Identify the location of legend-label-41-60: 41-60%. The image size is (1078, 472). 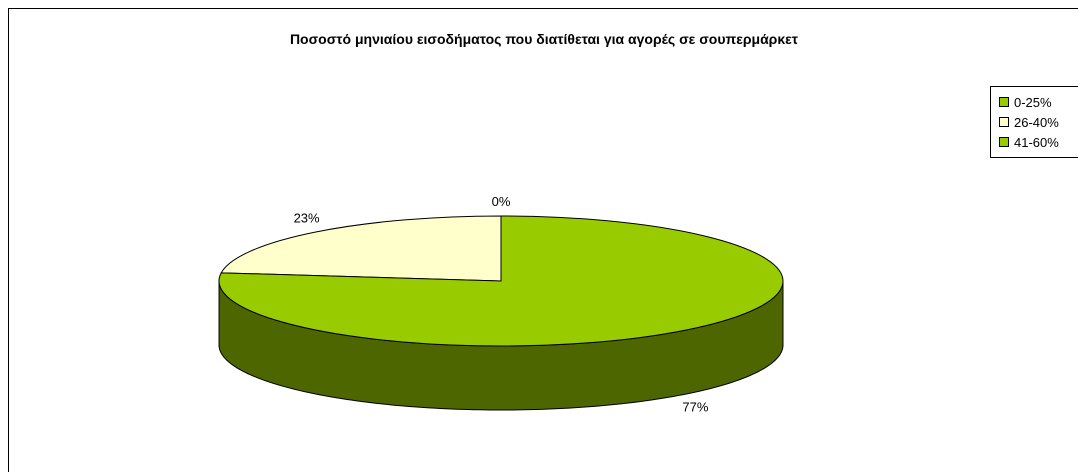
(1036, 142).